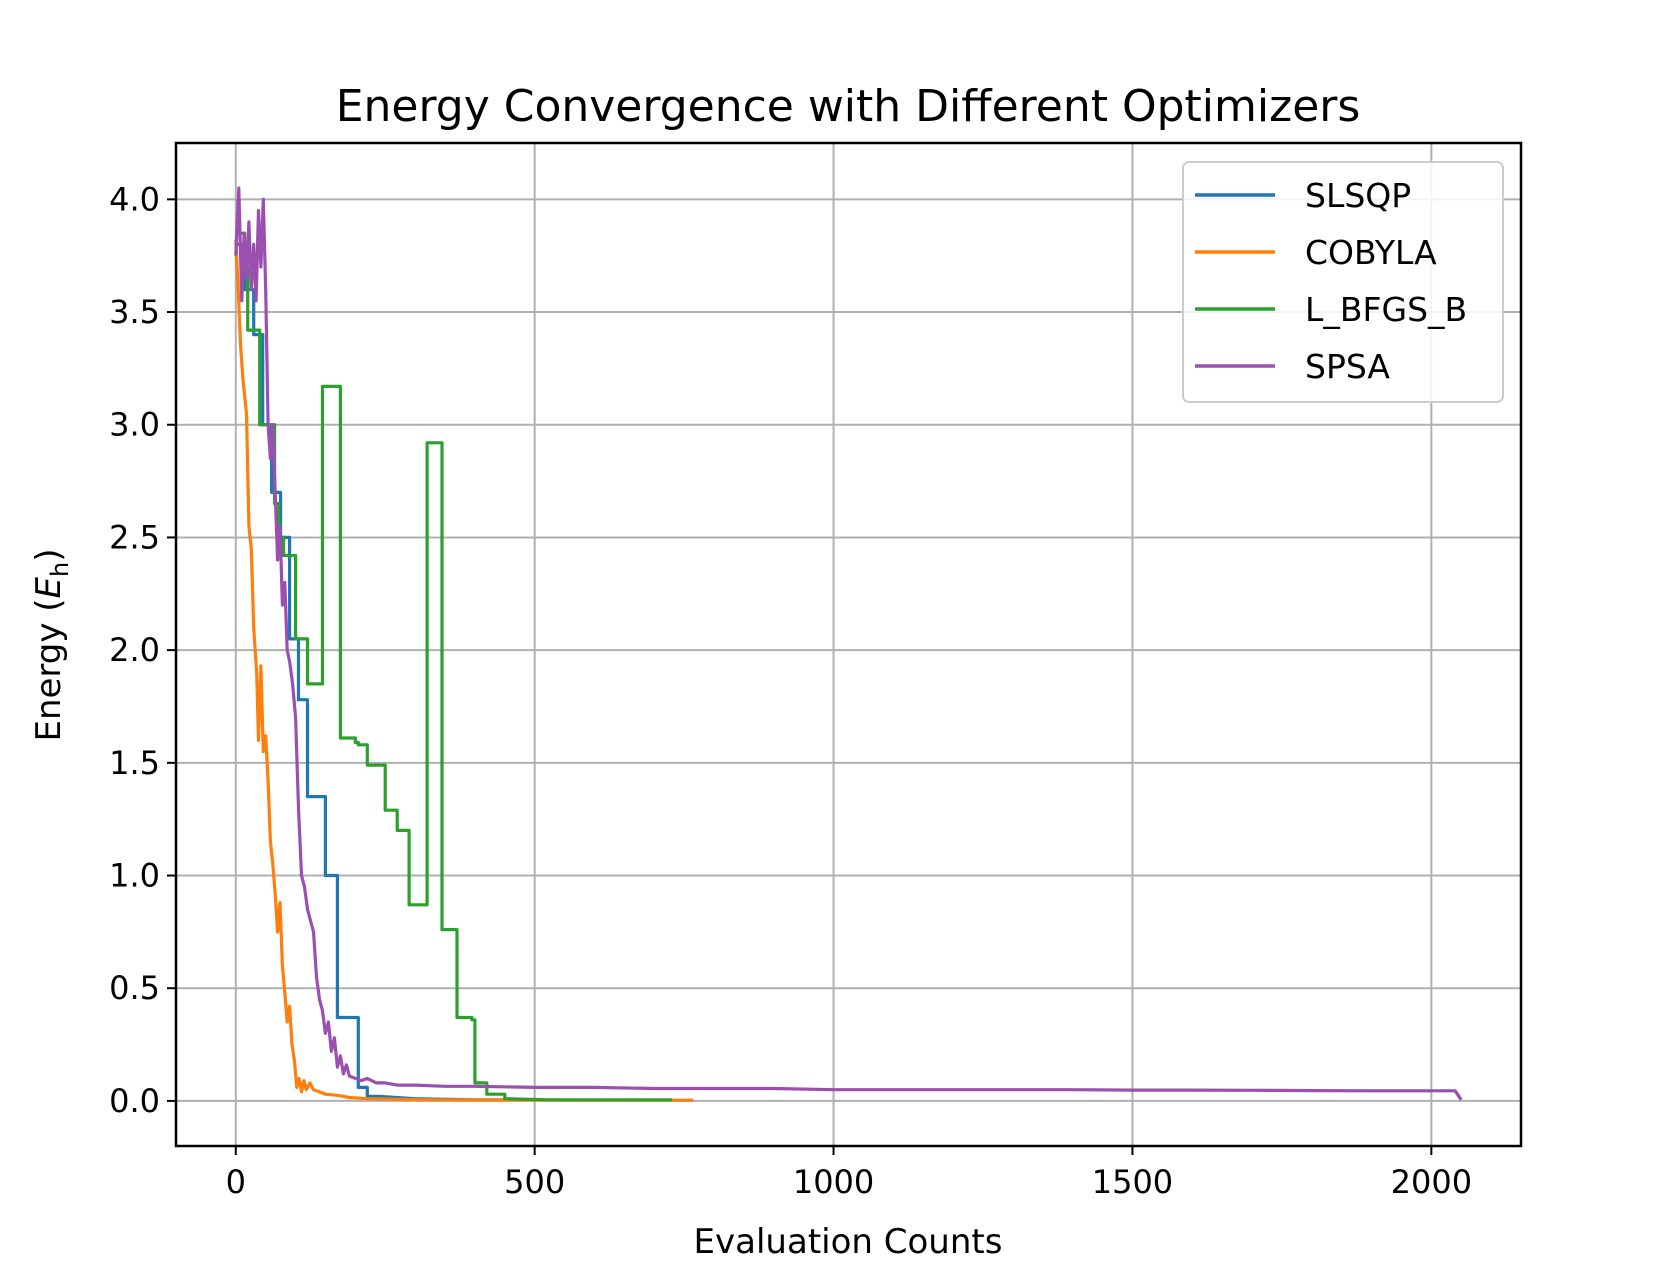  I want to click on y-tick-label: 1.0, so click(134, 876).